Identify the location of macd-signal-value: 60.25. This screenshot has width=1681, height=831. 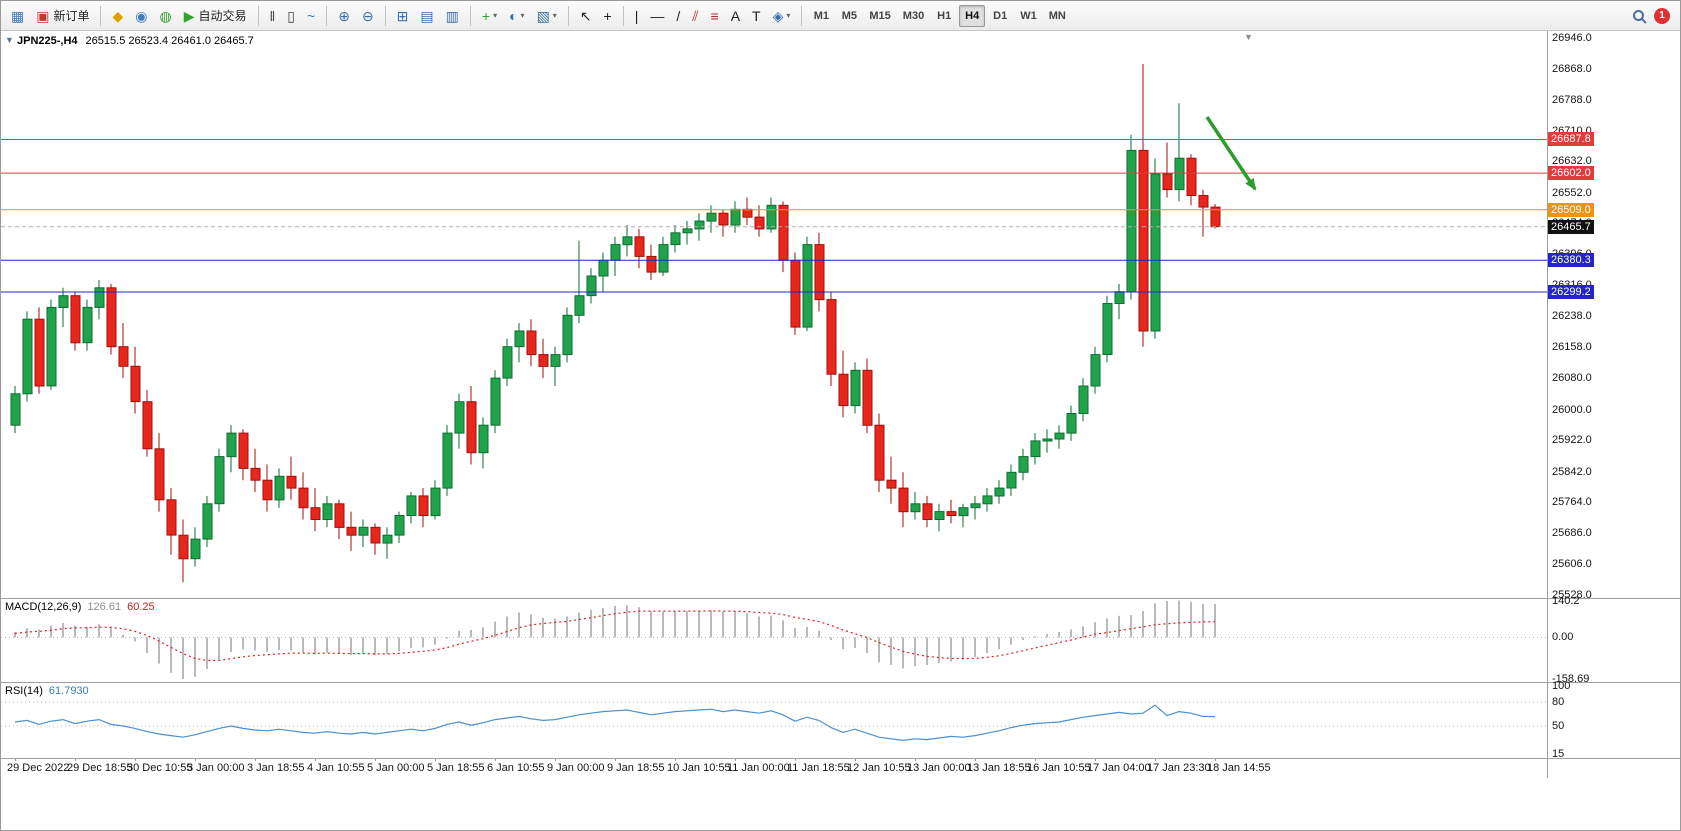
(141, 607).